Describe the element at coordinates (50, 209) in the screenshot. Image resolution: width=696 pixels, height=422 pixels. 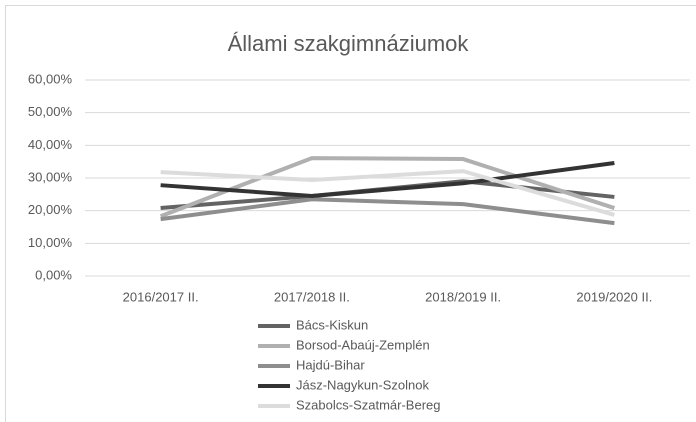
I see `y-tick-label: 20,00%` at that location.